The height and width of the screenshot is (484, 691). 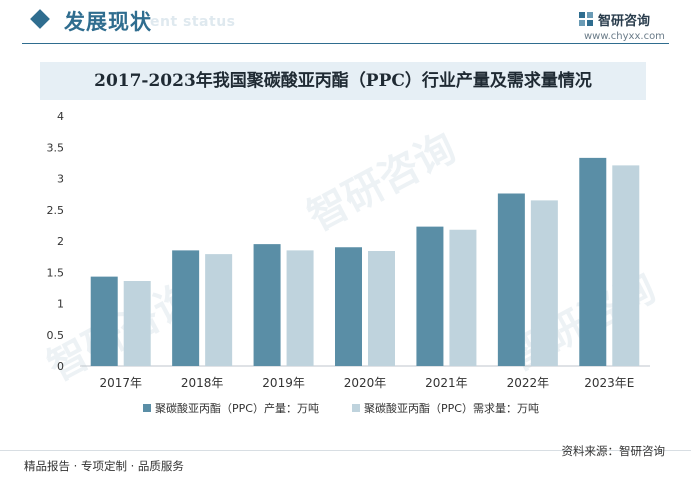 What do you see at coordinates (56, 272) in the screenshot?
I see `y-tick-label: 1.5` at bounding box center [56, 272].